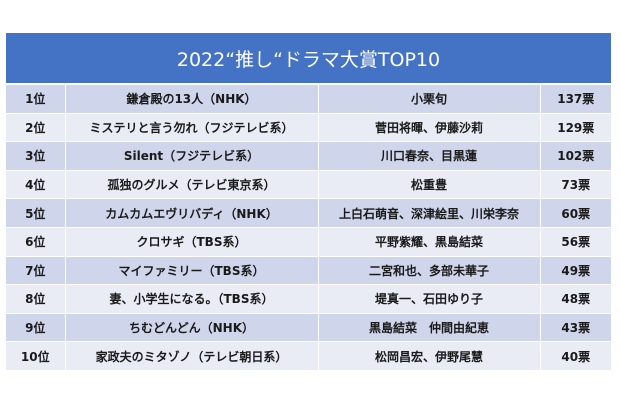 This screenshot has height=413, width=620. Describe the element at coordinates (36, 185) in the screenshot. I see `rank-cell: 4位` at that location.